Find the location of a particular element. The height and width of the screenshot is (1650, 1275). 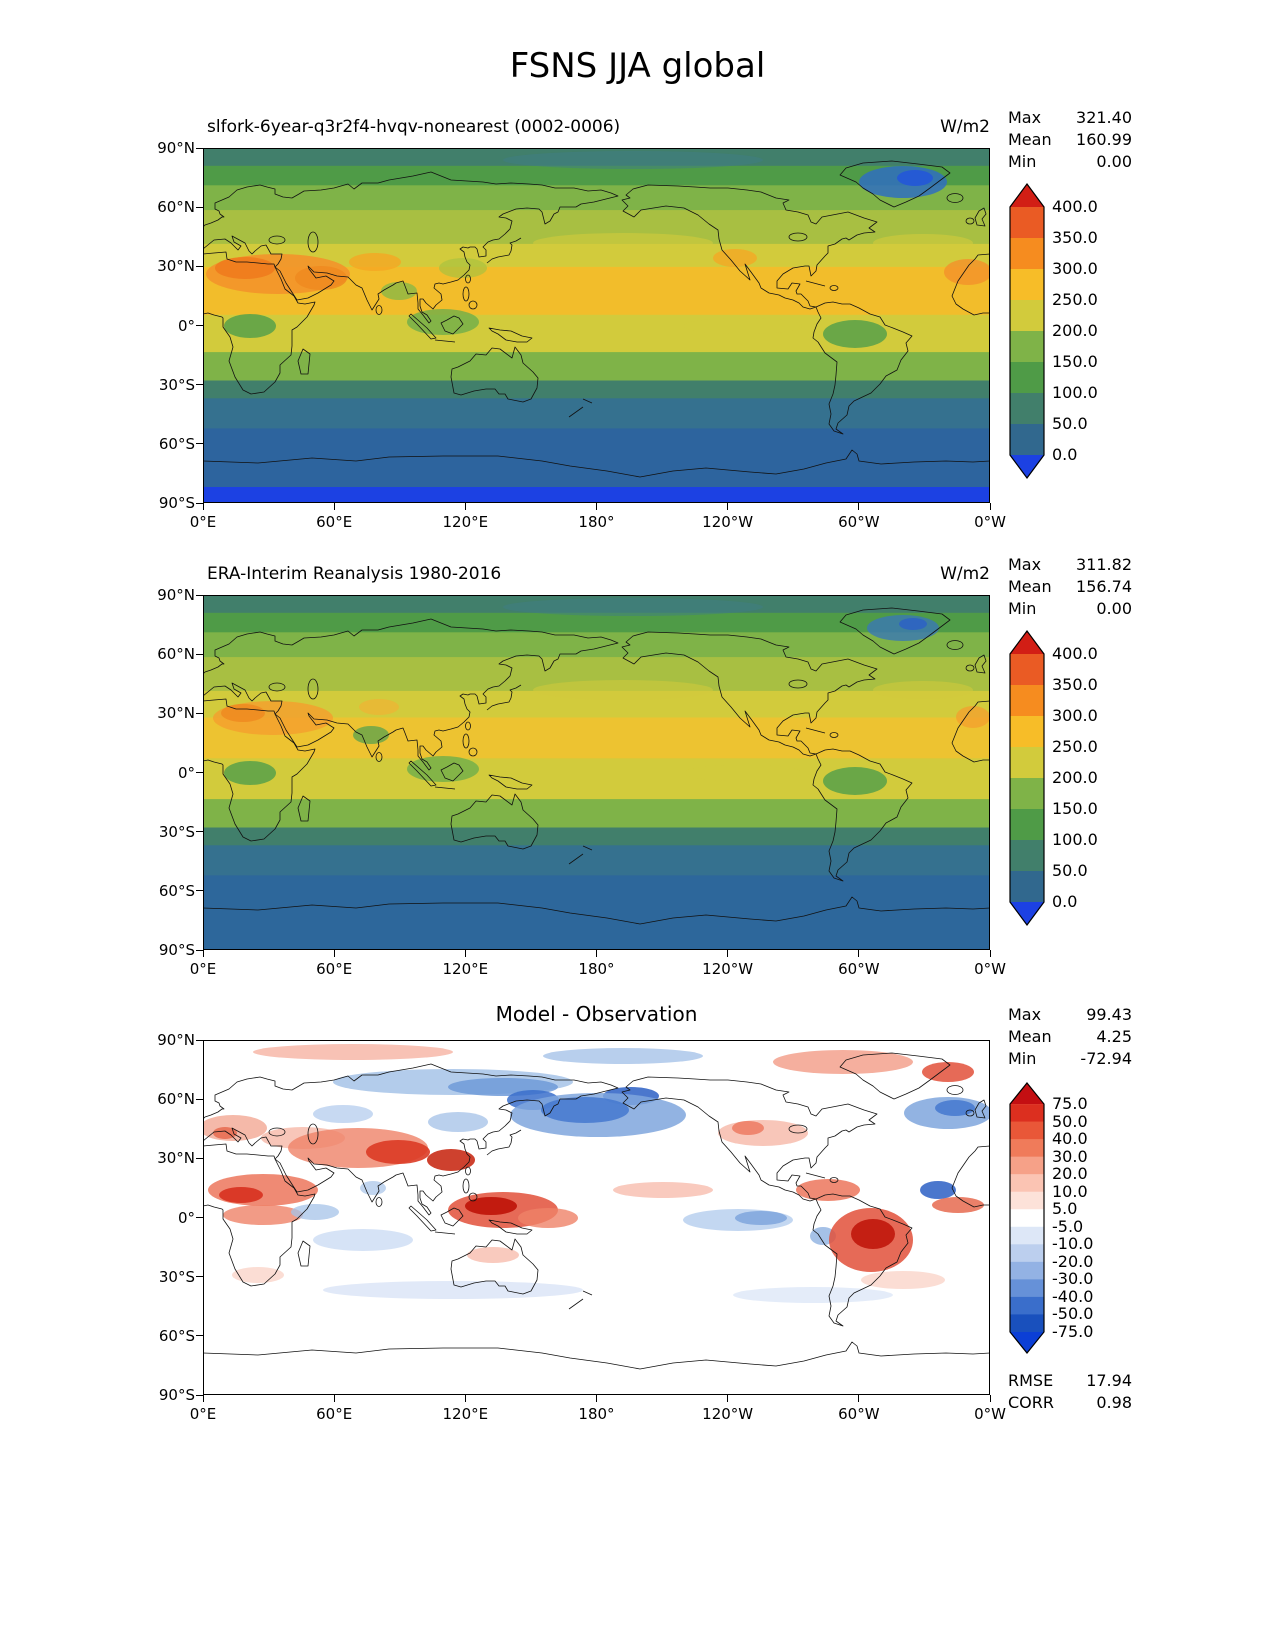

panel-title: Model - Observation is located at coordinates (596, 1014).